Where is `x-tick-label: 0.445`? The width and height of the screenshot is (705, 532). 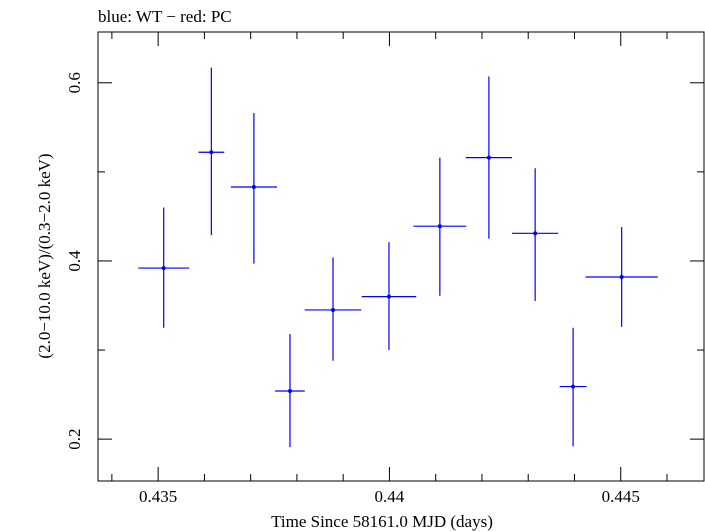 x-tick-label: 0.445 is located at coordinates (621, 496).